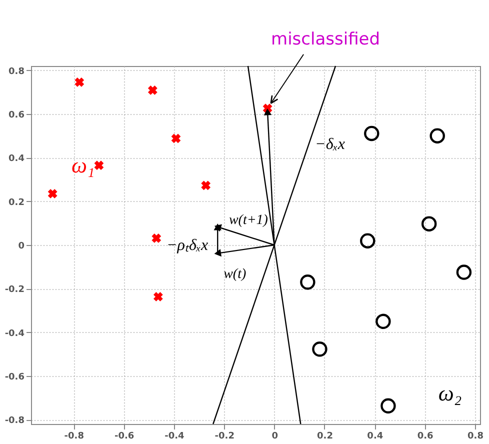  I want to click on x-tick-label: 0, so click(275, 437).